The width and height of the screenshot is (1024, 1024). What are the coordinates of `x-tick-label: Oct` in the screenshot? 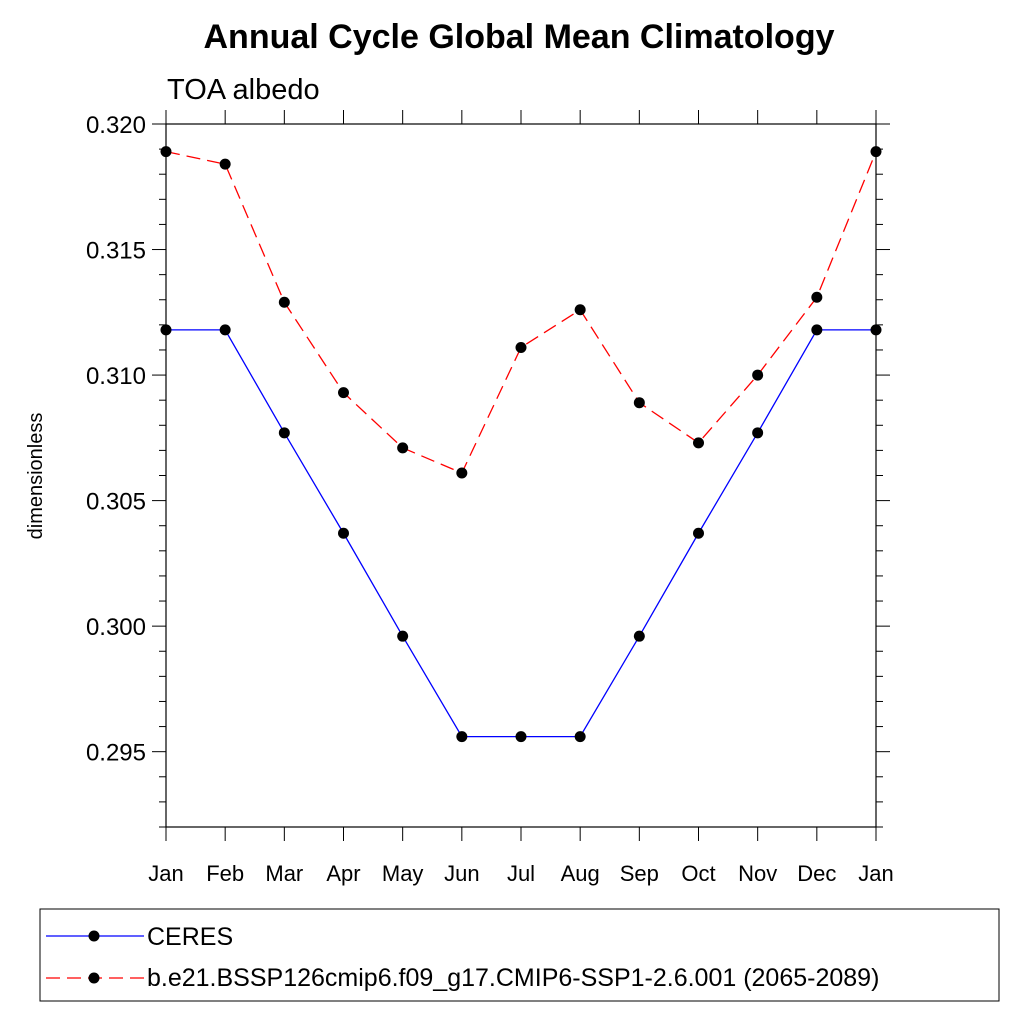 It's located at (698, 873).